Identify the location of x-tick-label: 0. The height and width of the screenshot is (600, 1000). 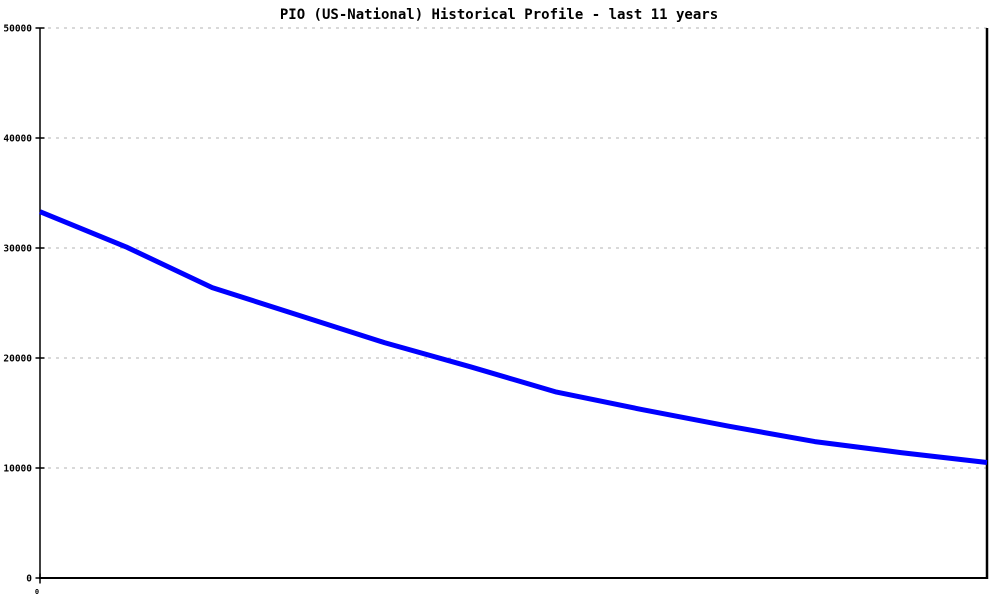
(37, 592).